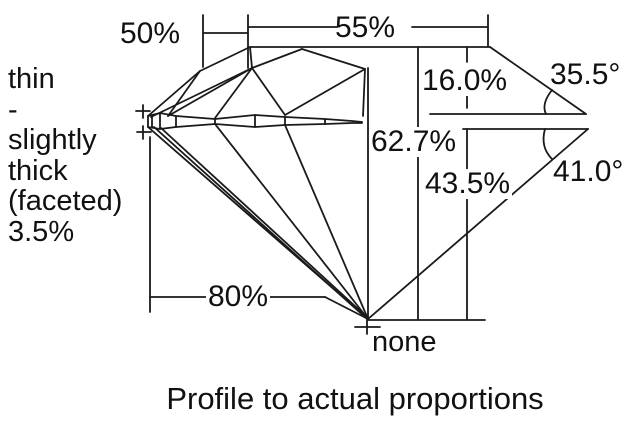  Describe the element at coordinates (468, 183) in the screenshot. I see `label-pavilion-depth: 43.5%` at that location.